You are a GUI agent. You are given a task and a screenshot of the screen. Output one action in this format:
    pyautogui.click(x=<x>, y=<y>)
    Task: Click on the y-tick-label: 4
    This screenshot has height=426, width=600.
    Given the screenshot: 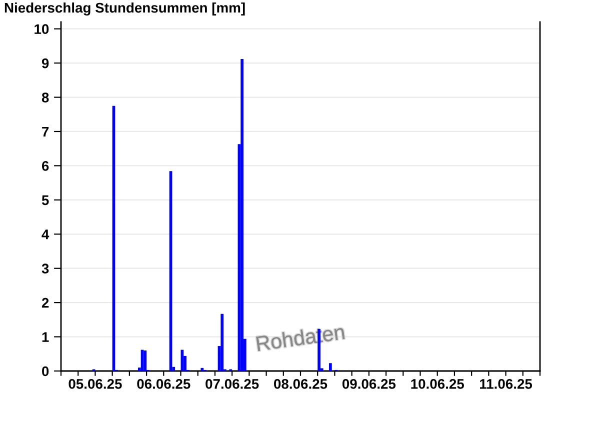 What is the action you would take?
    pyautogui.click(x=46, y=235)
    